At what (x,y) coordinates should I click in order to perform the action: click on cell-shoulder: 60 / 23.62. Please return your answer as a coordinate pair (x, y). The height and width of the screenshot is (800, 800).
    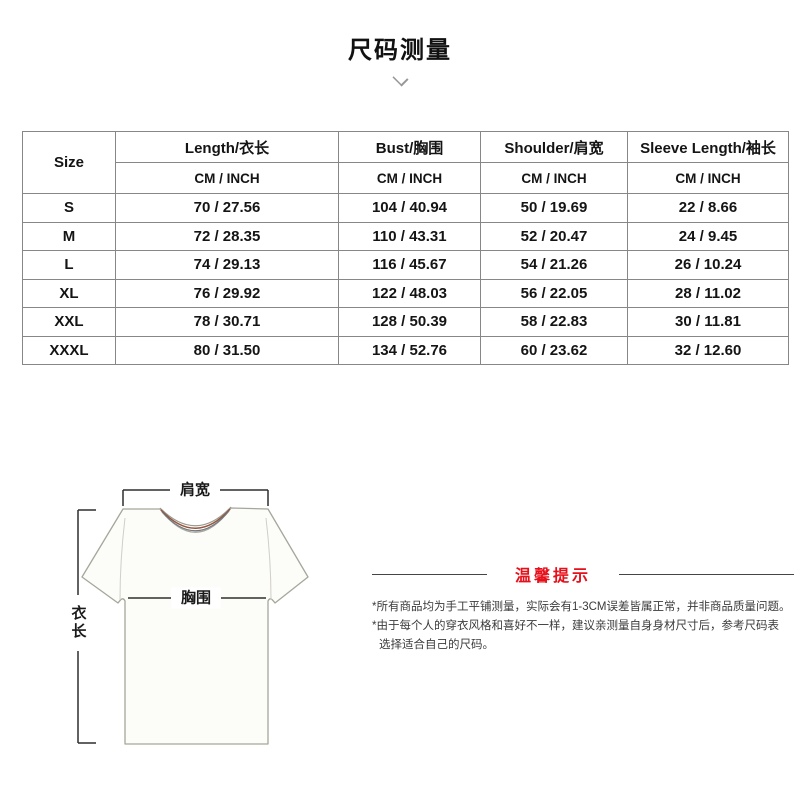
    Looking at the image, I should click on (554, 350).